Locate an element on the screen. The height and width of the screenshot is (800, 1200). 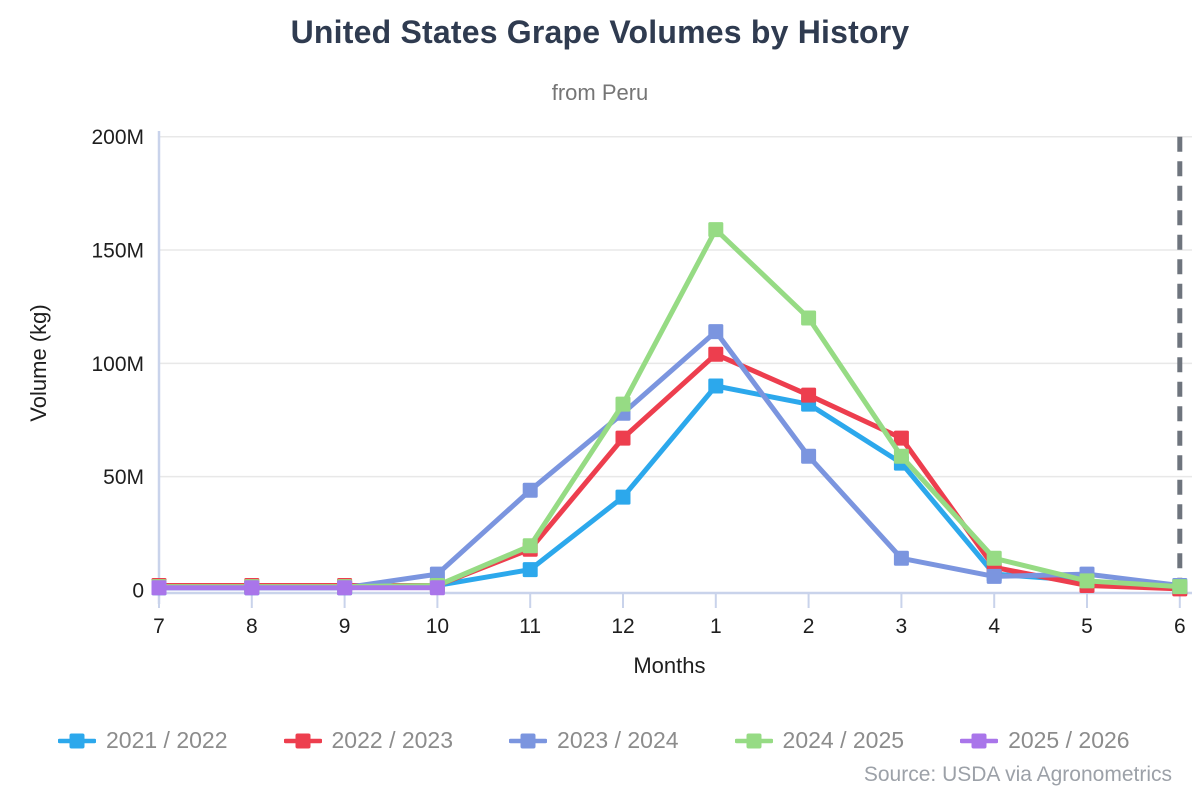
y-tick-label: 150M is located at coordinates (117, 251).